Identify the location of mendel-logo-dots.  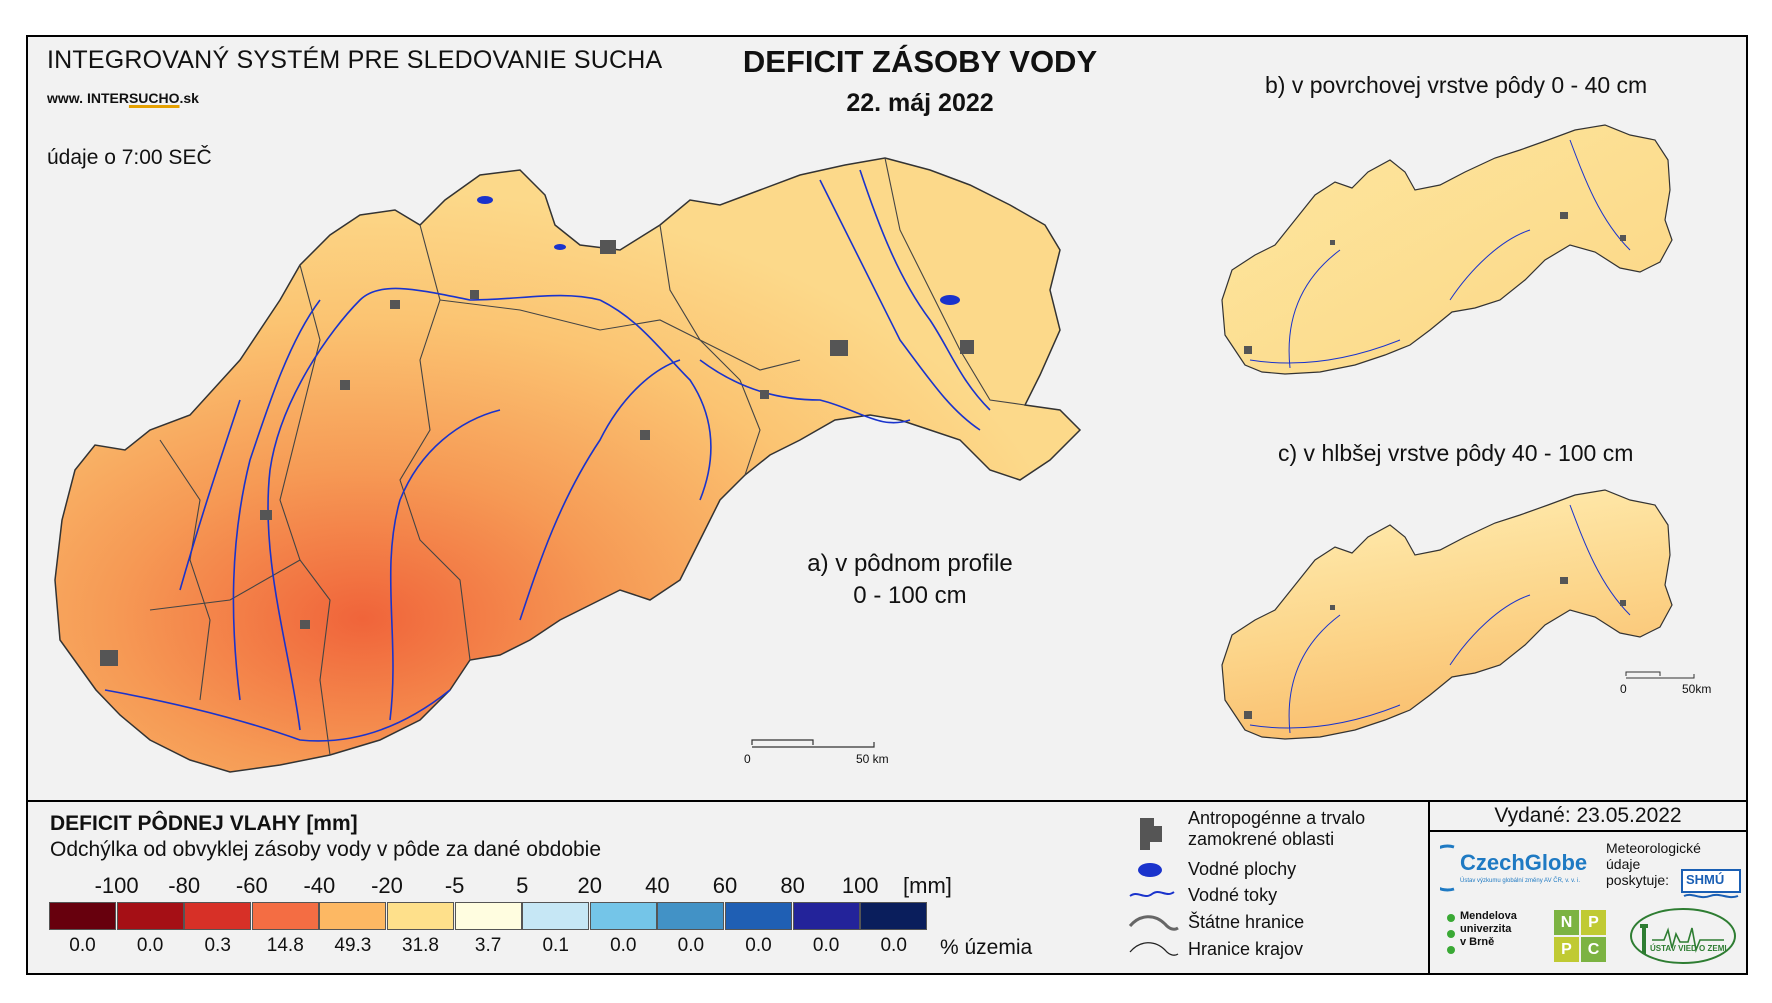
(1451, 934).